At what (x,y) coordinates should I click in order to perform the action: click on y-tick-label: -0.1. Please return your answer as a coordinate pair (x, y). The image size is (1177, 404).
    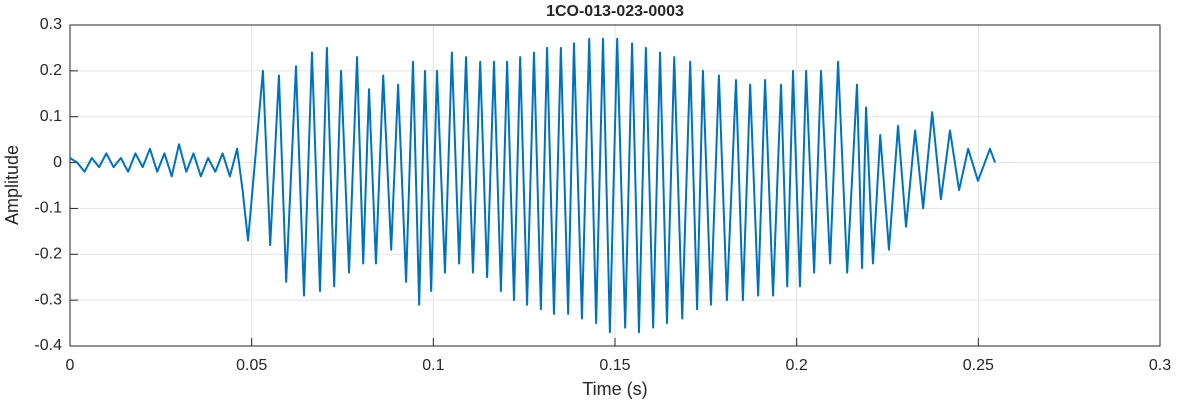
    Looking at the image, I should click on (48, 208).